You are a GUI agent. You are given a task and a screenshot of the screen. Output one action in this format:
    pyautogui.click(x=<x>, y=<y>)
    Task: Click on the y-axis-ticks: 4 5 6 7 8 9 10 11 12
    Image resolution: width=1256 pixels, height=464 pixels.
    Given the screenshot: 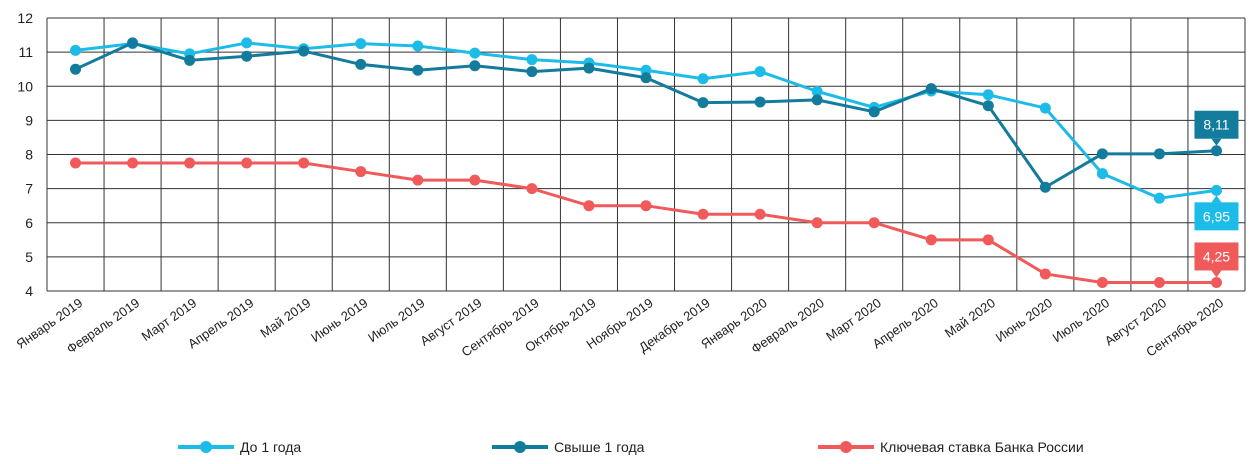 What is the action you would take?
    pyautogui.click(x=25, y=154)
    